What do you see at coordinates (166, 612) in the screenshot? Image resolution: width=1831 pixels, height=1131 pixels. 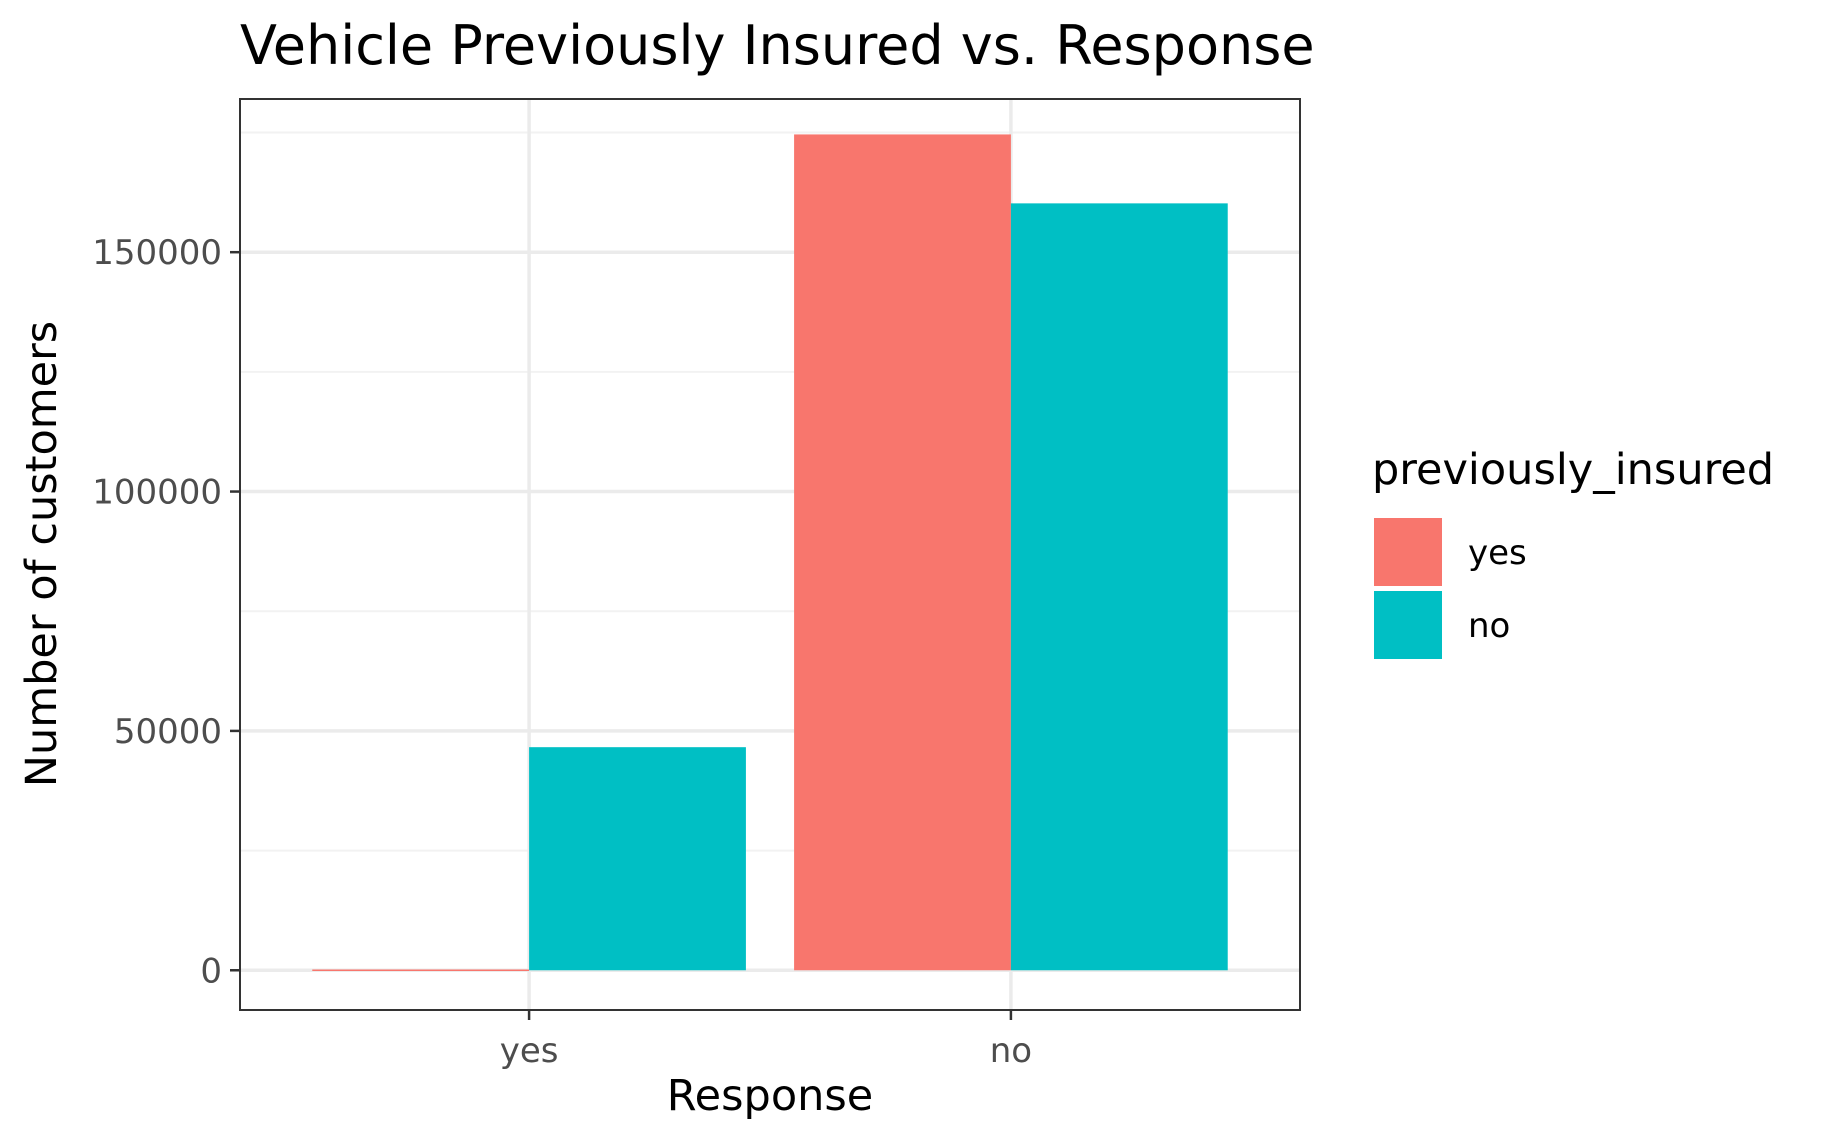 I see `y-axis: 0 50000 100000 150000` at bounding box center [166, 612].